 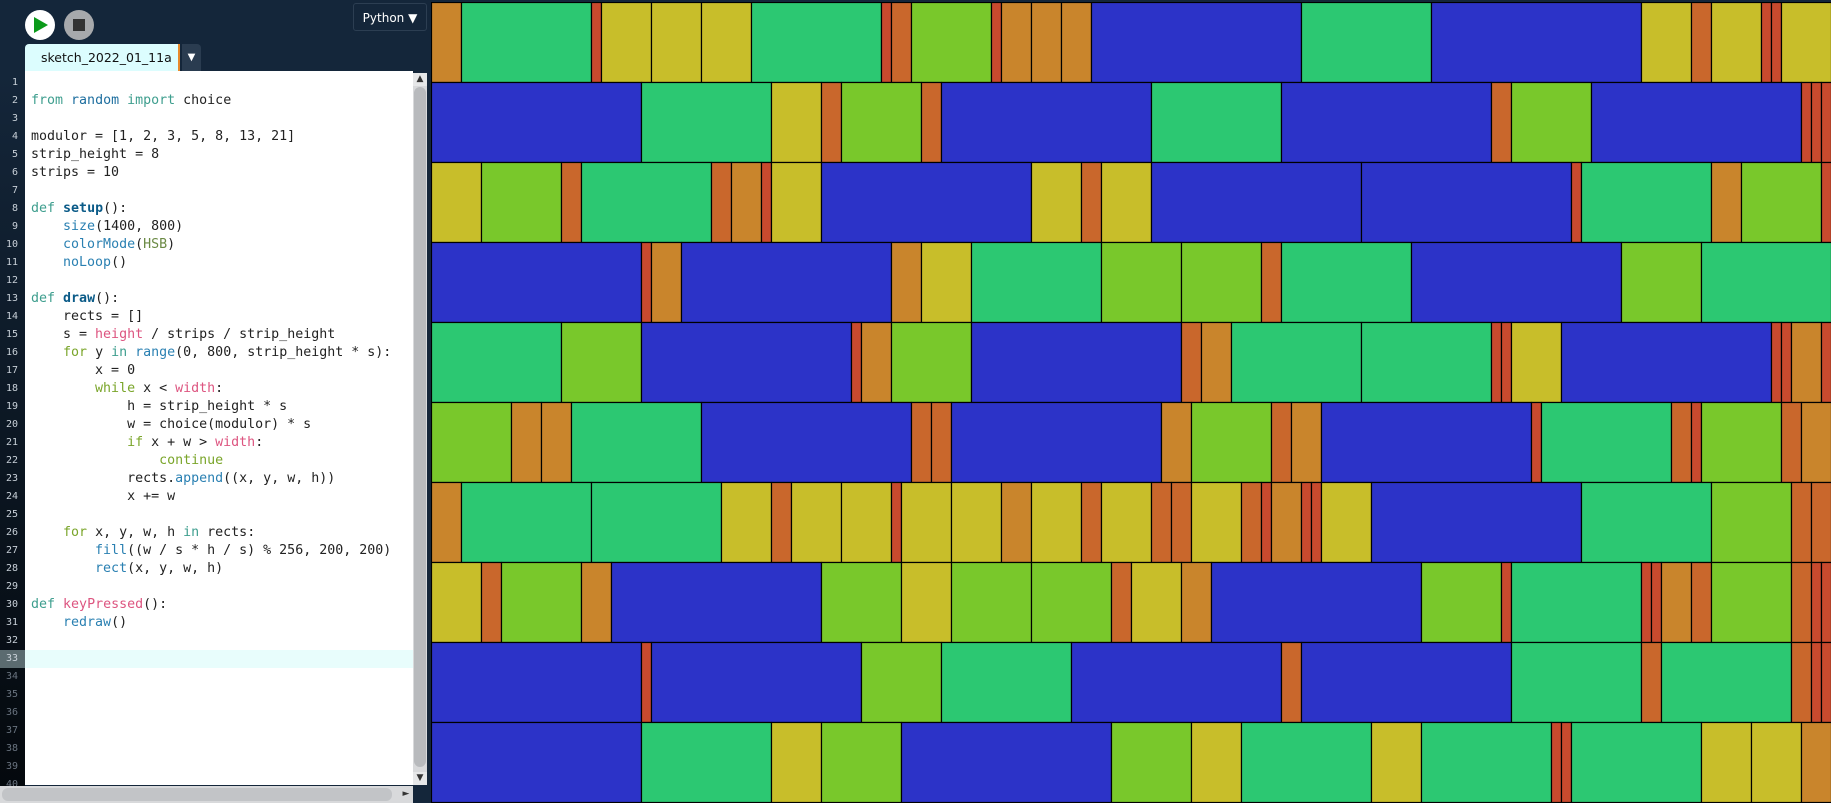 What do you see at coordinates (87, 262) in the screenshot?
I see `code-token: noLoop` at bounding box center [87, 262].